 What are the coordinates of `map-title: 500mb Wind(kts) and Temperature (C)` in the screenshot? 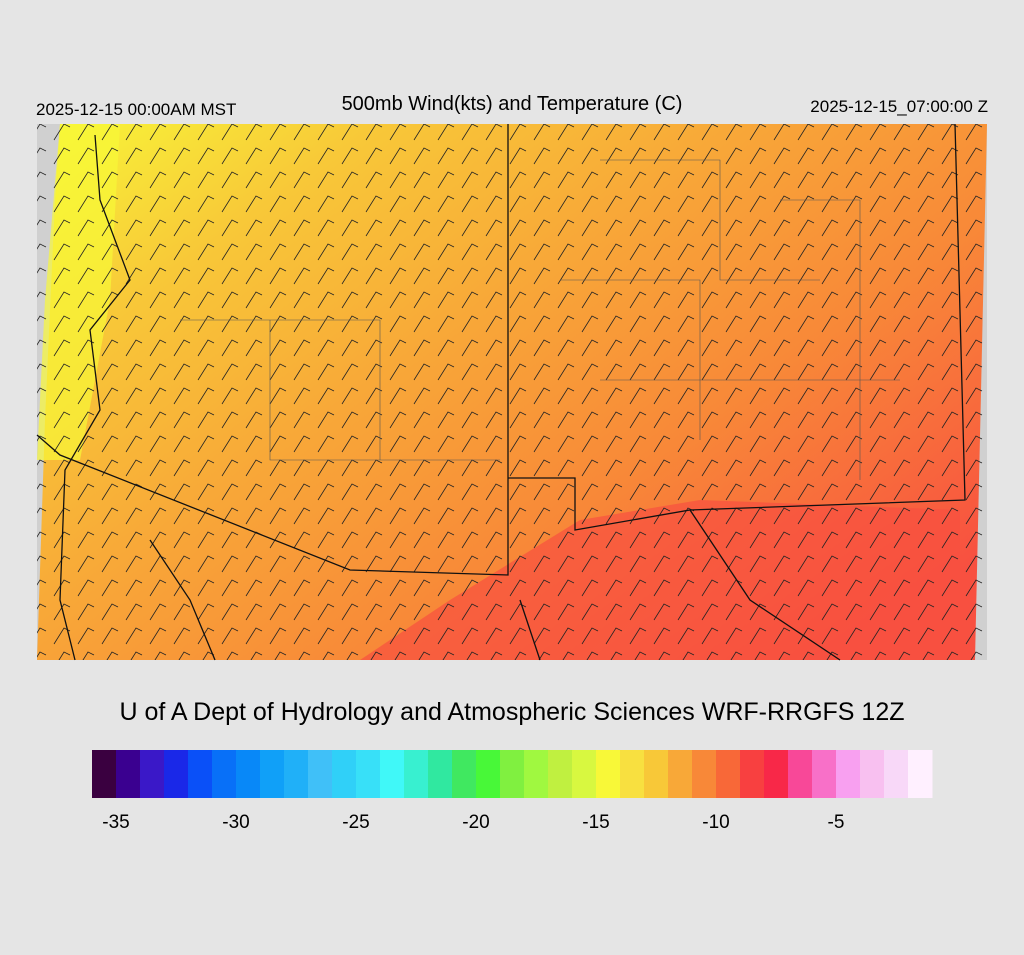 It's located at (512, 104).